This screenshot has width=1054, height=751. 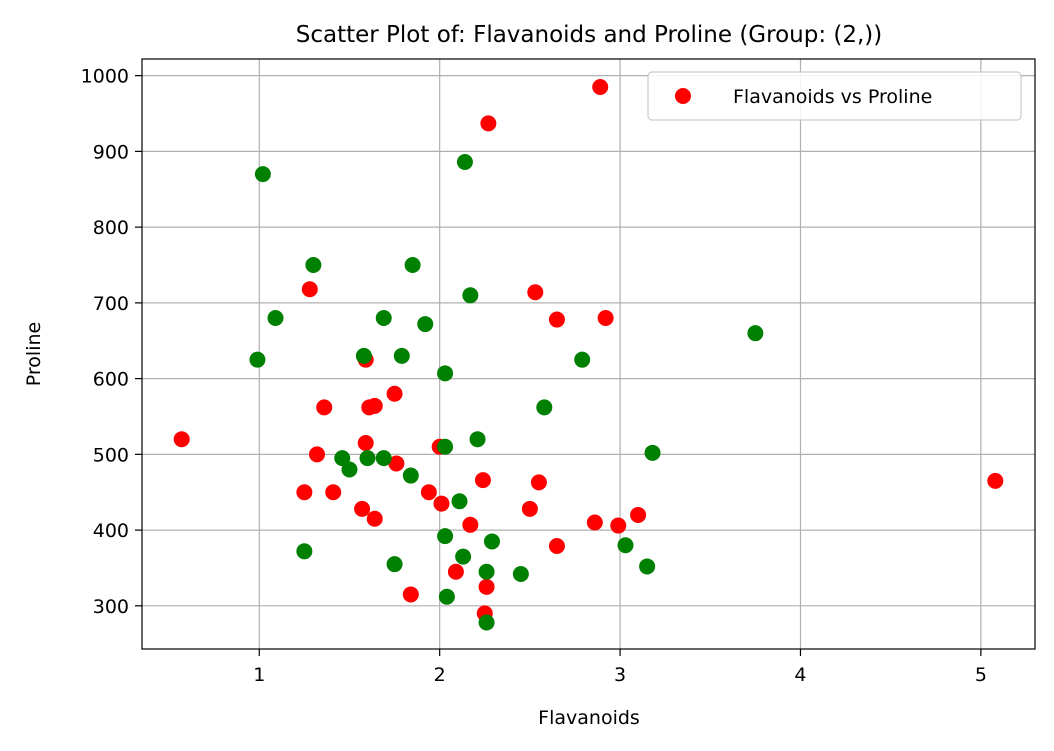 What do you see at coordinates (800, 675) in the screenshot?
I see `x-tick-label: 4` at bounding box center [800, 675].